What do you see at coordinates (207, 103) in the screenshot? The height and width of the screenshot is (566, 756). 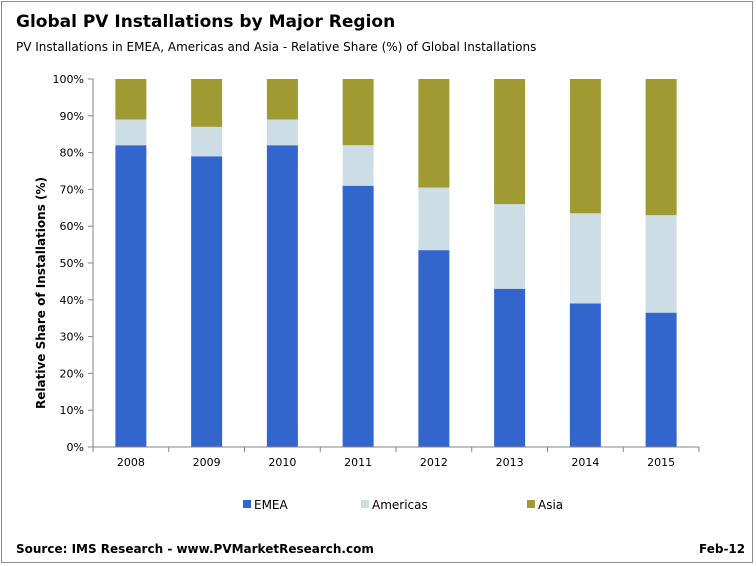 I see `bar-asia-2009` at bounding box center [207, 103].